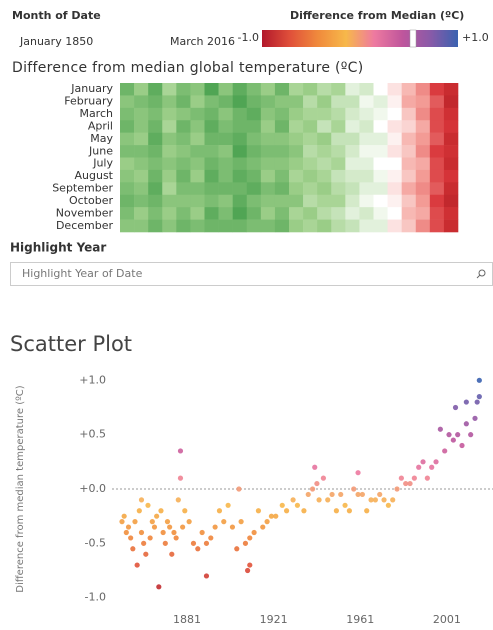  I want to click on filter-end: March 2016, so click(202, 41).